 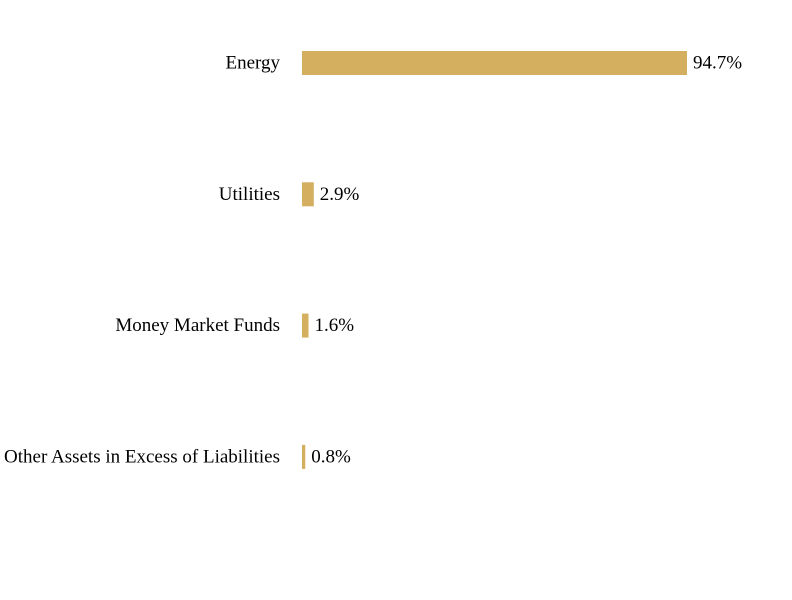 What do you see at coordinates (142, 456) in the screenshot?
I see `category-label: Other Assets in Excess of Liabilities` at bounding box center [142, 456].